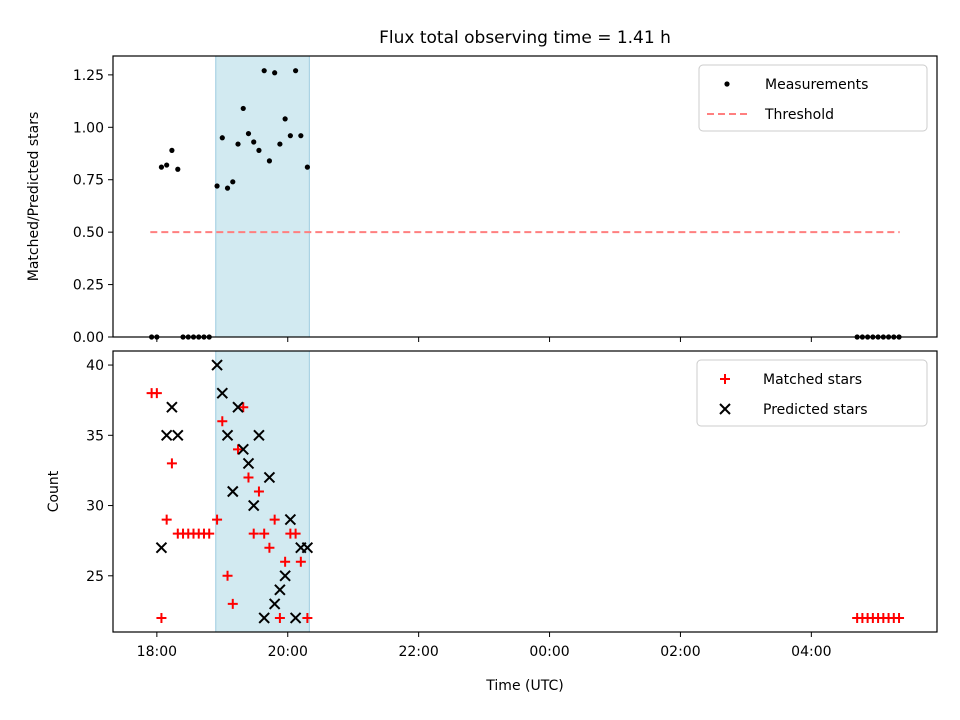  I want to click on x-axis-label: Time (UTC), so click(524, 686).